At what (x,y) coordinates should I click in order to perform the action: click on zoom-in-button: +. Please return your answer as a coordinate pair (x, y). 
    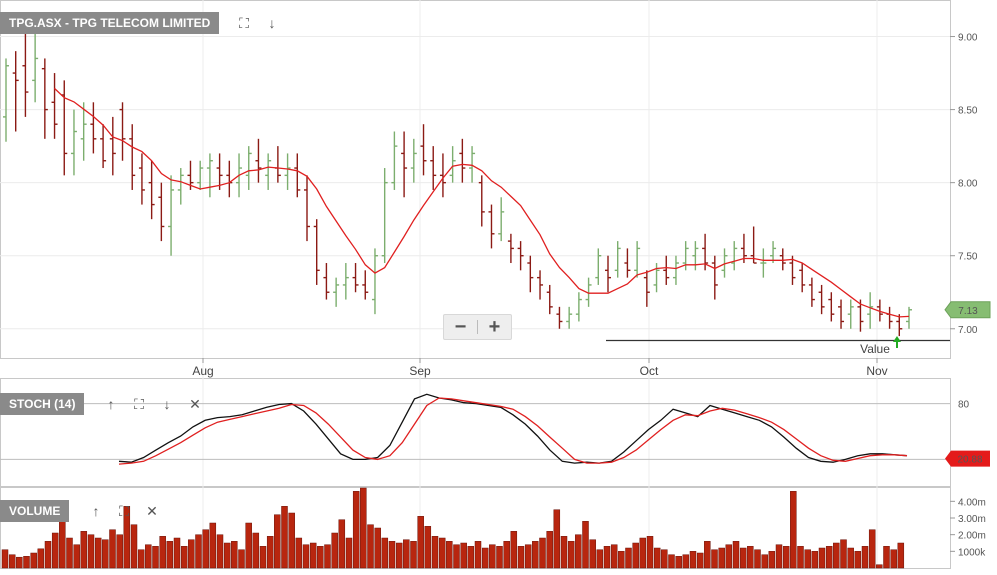
    Looking at the image, I should click on (494, 326).